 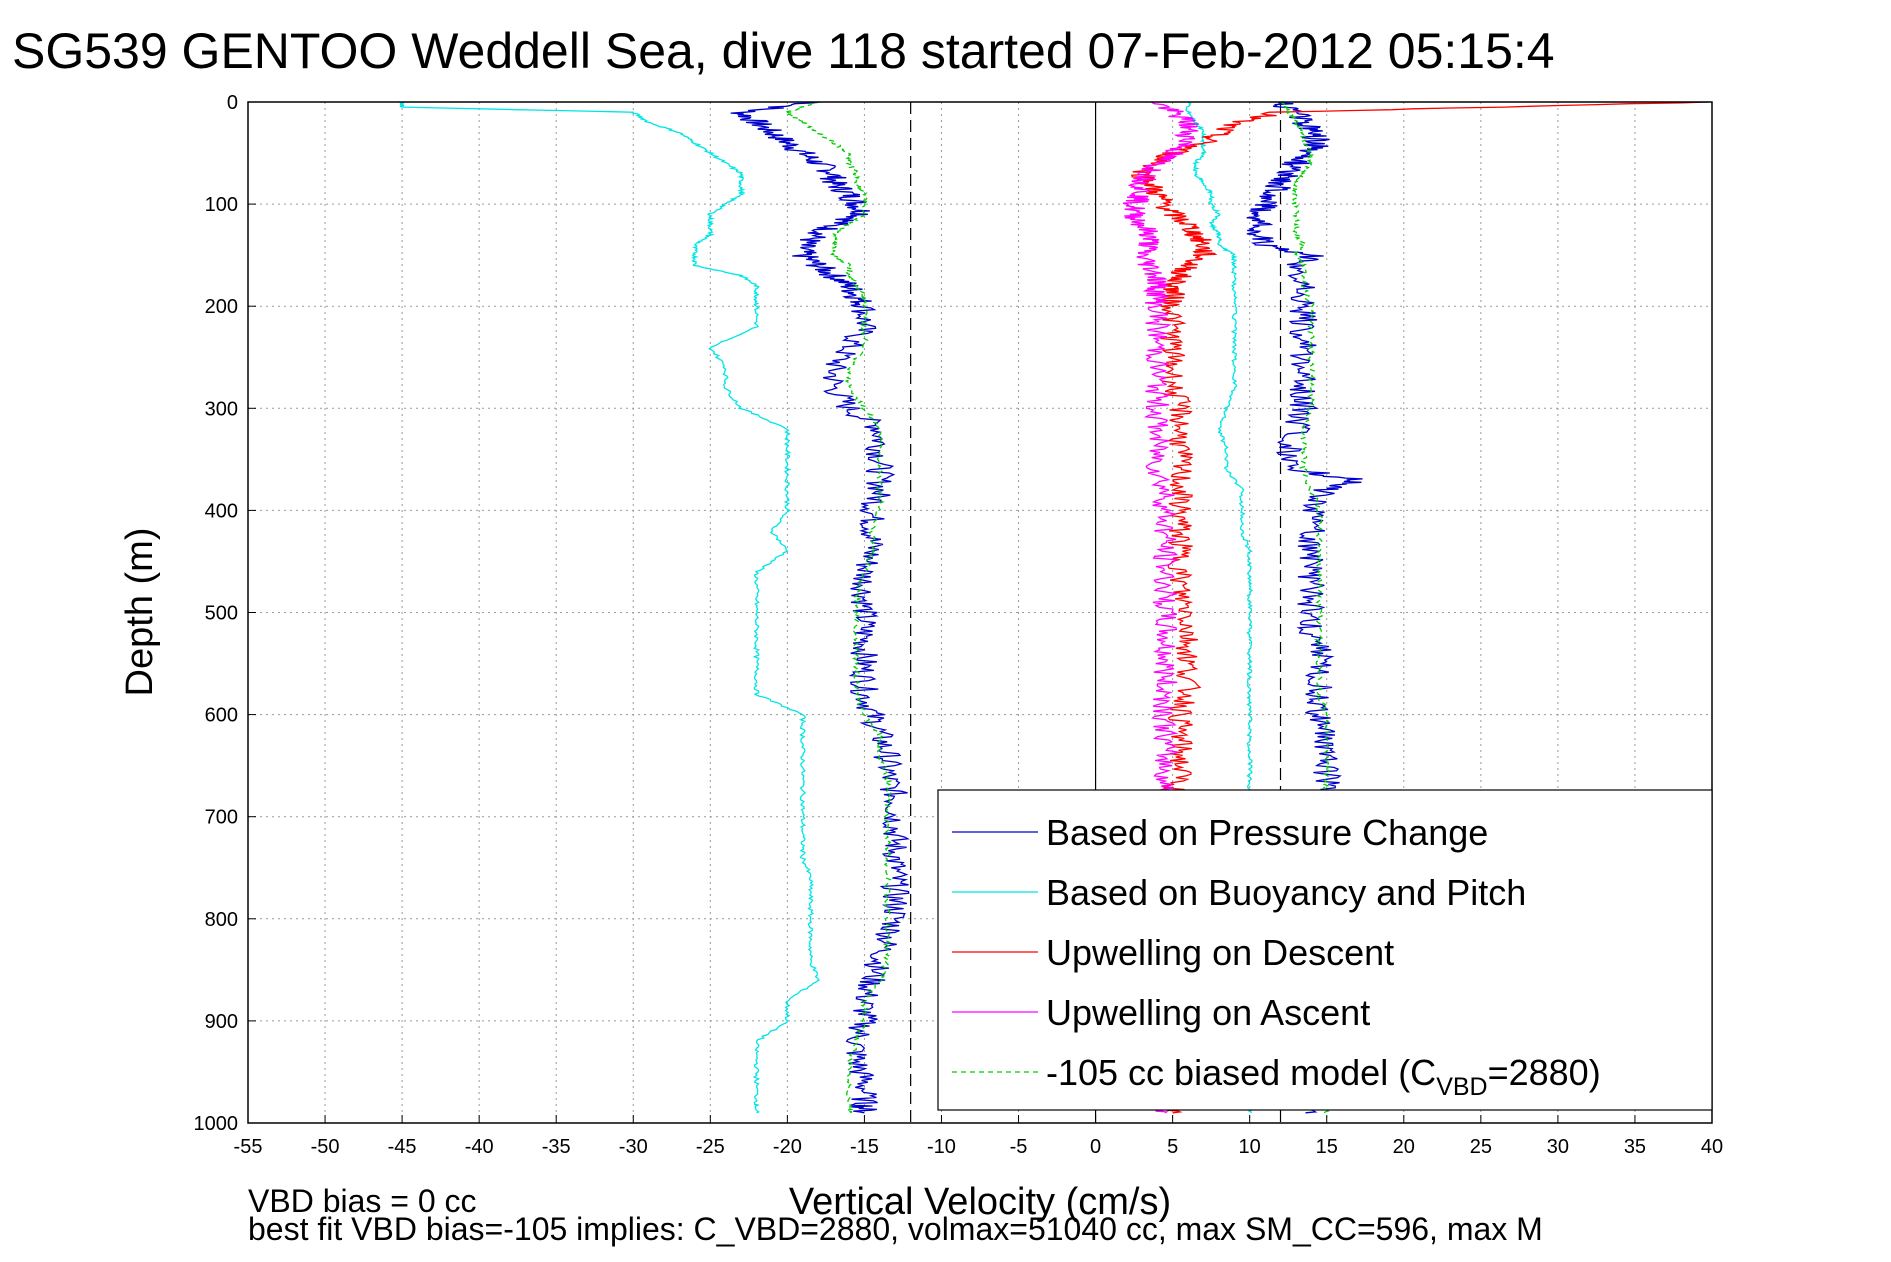 What do you see at coordinates (1481, 1147) in the screenshot?
I see `x-tick-label-16: 25` at bounding box center [1481, 1147].